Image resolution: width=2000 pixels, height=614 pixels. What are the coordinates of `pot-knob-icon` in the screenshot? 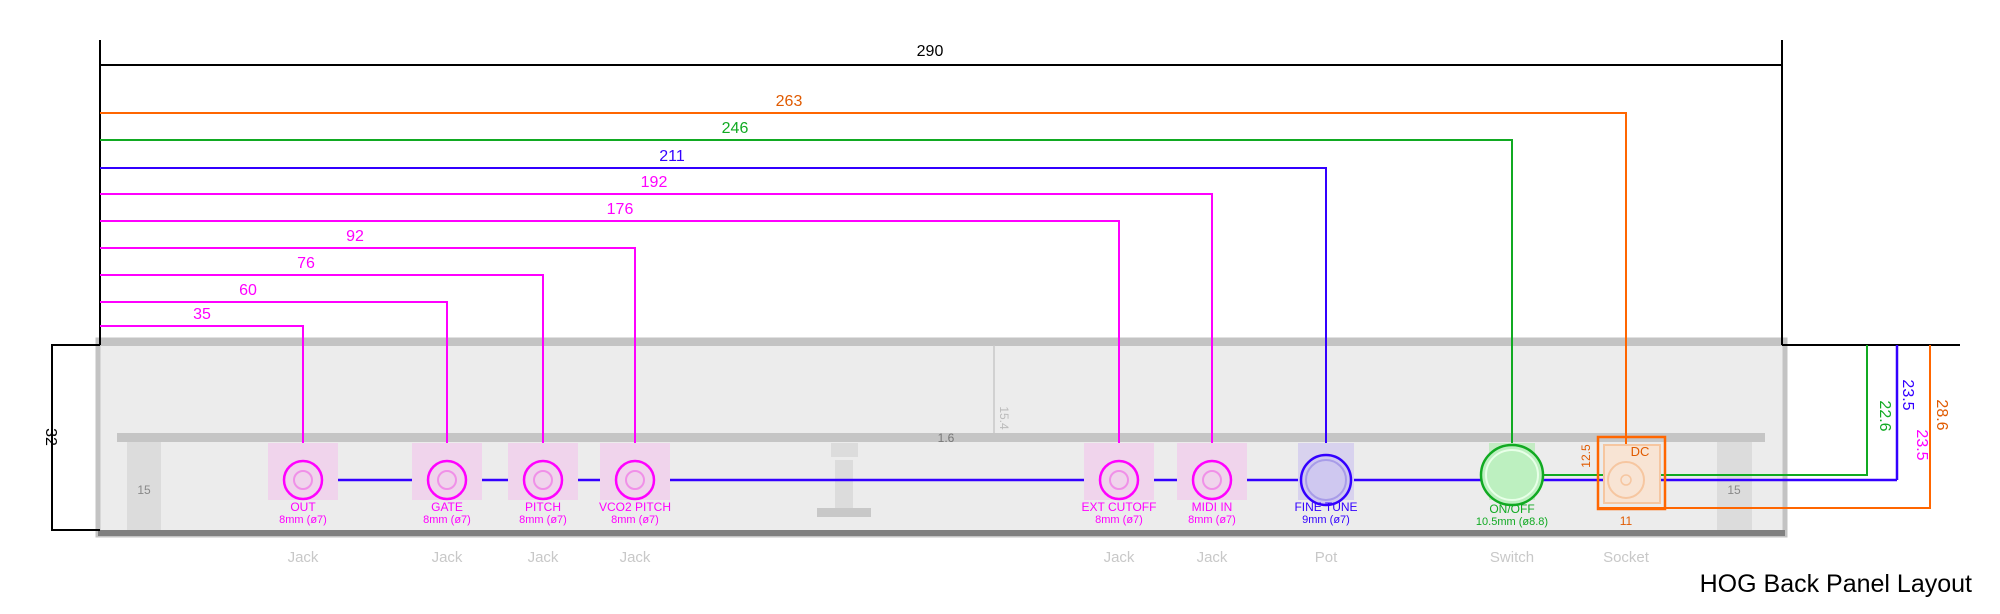 It's located at (1326, 480).